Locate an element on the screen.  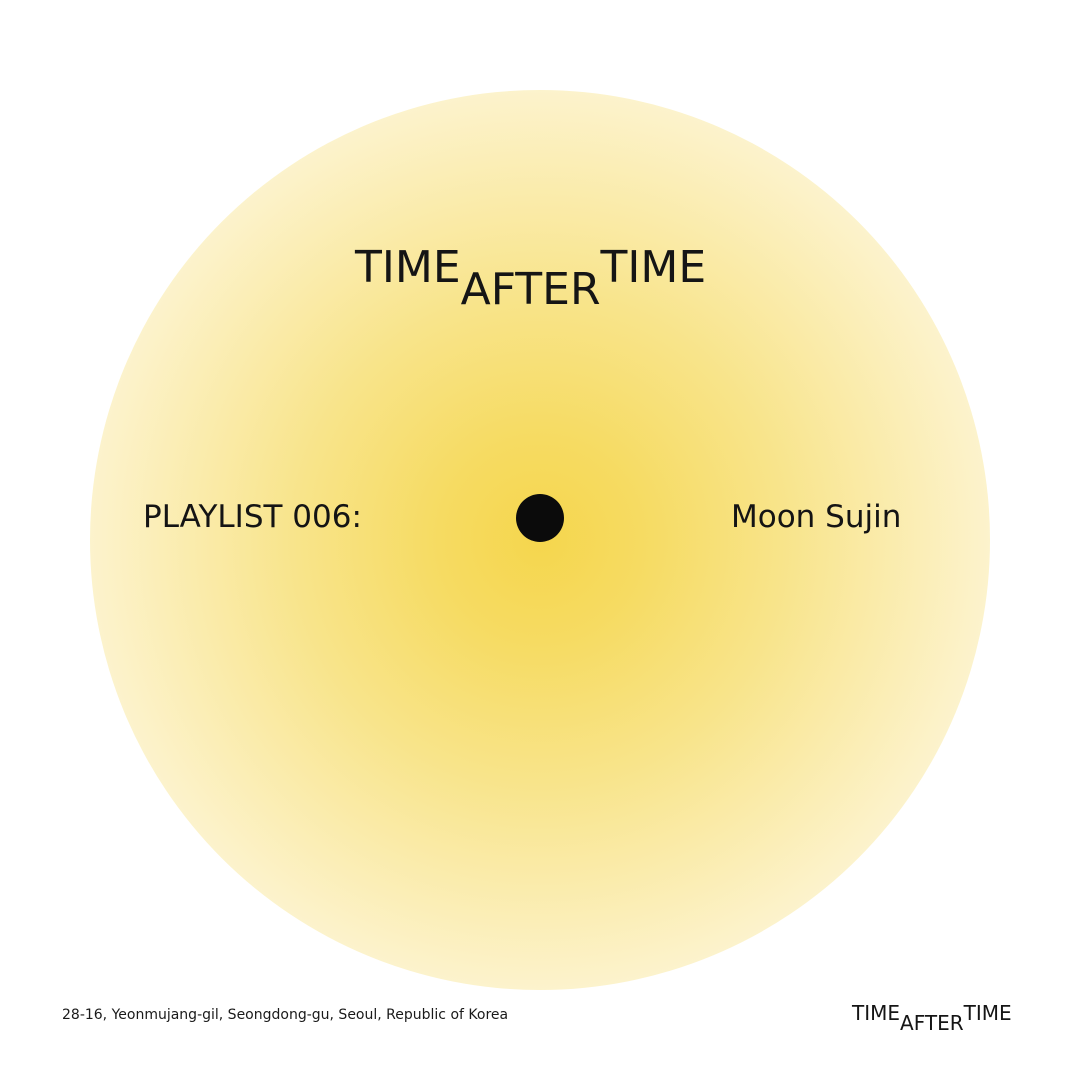
logo-word-after: AFTER is located at coordinates (530, 289).